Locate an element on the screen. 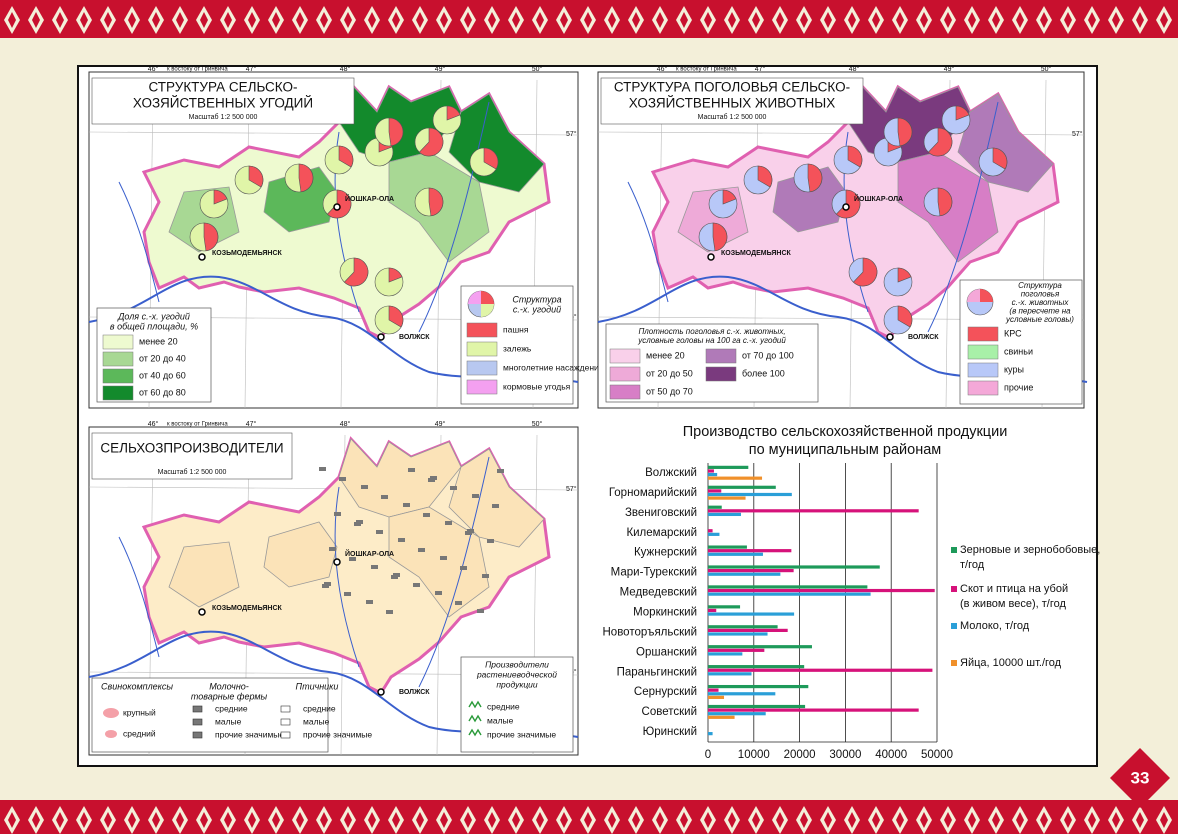  legend-title: с.-х. угодий is located at coordinates (537, 309).